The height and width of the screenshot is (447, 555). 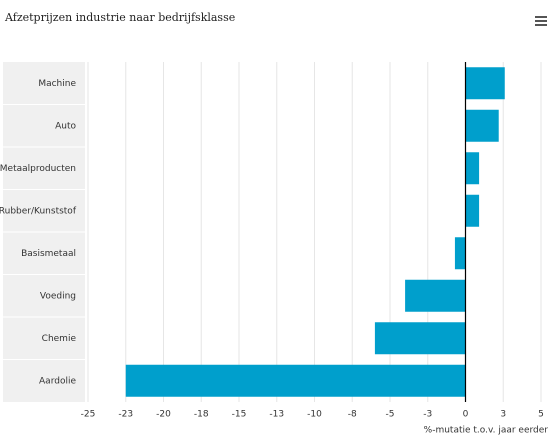 I want to click on x-tick-label: -10, so click(x=314, y=415).